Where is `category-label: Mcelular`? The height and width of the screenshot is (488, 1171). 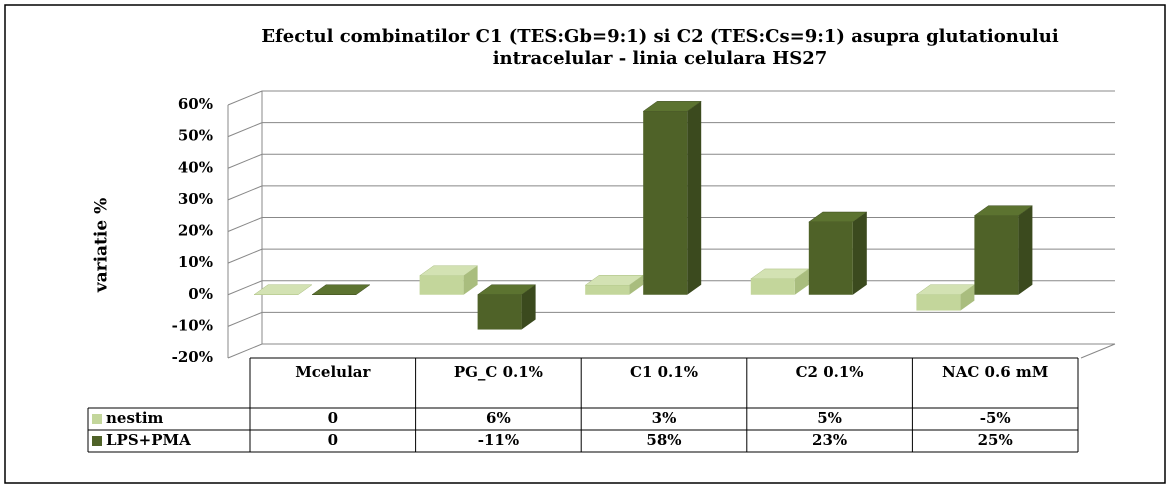 category-label: Mcelular is located at coordinates (333, 372).